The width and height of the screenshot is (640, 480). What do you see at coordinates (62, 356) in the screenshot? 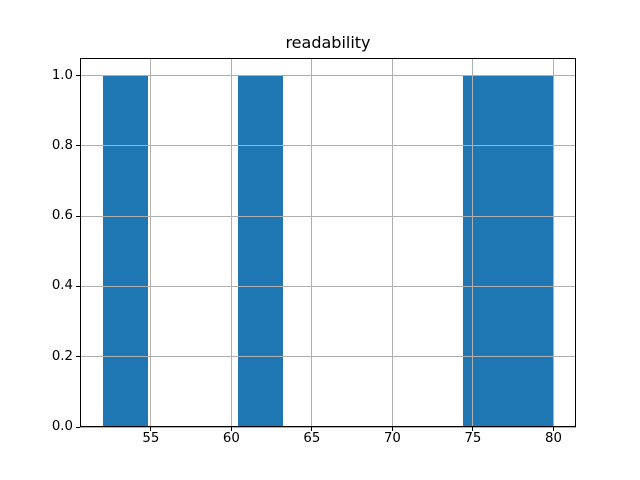
I see `y-tick-label: 0.2` at bounding box center [62, 356].